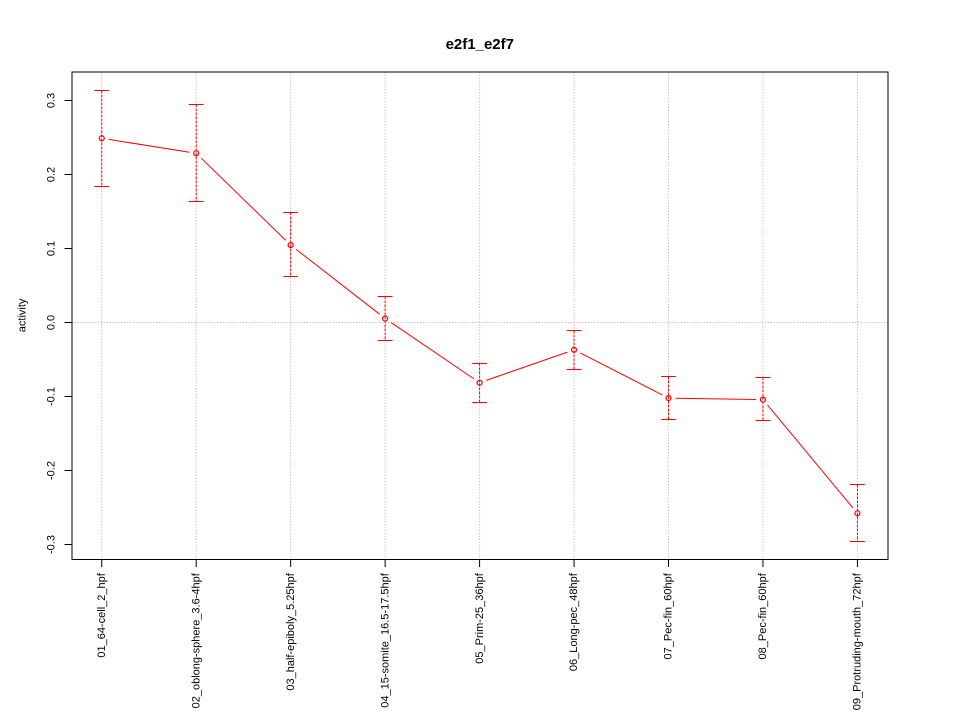  Describe the element at coordinates (52, 174) in the screenshot. I see `svg-text: 0.2` at that location.